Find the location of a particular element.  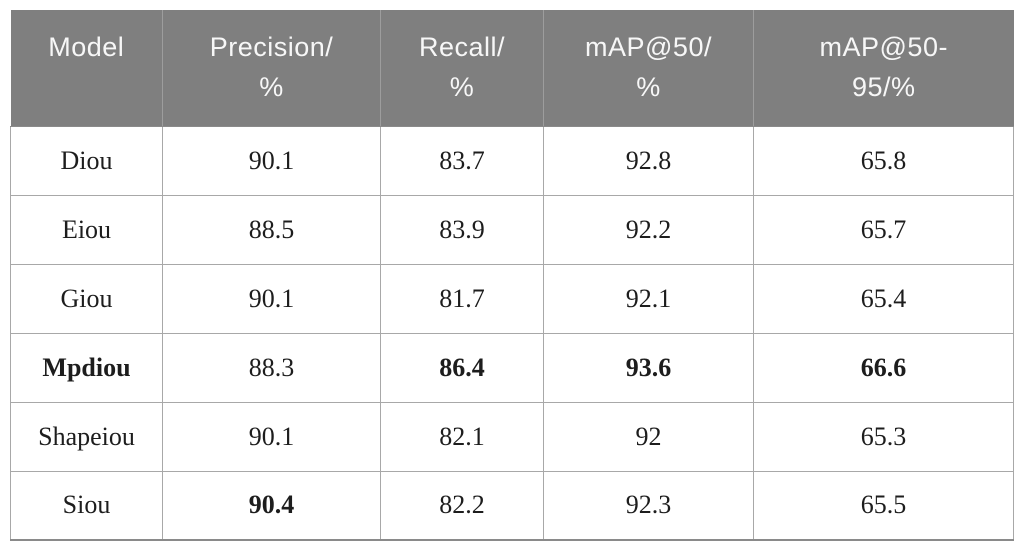

col-header-model: Model is located at coordinates (86, 68).